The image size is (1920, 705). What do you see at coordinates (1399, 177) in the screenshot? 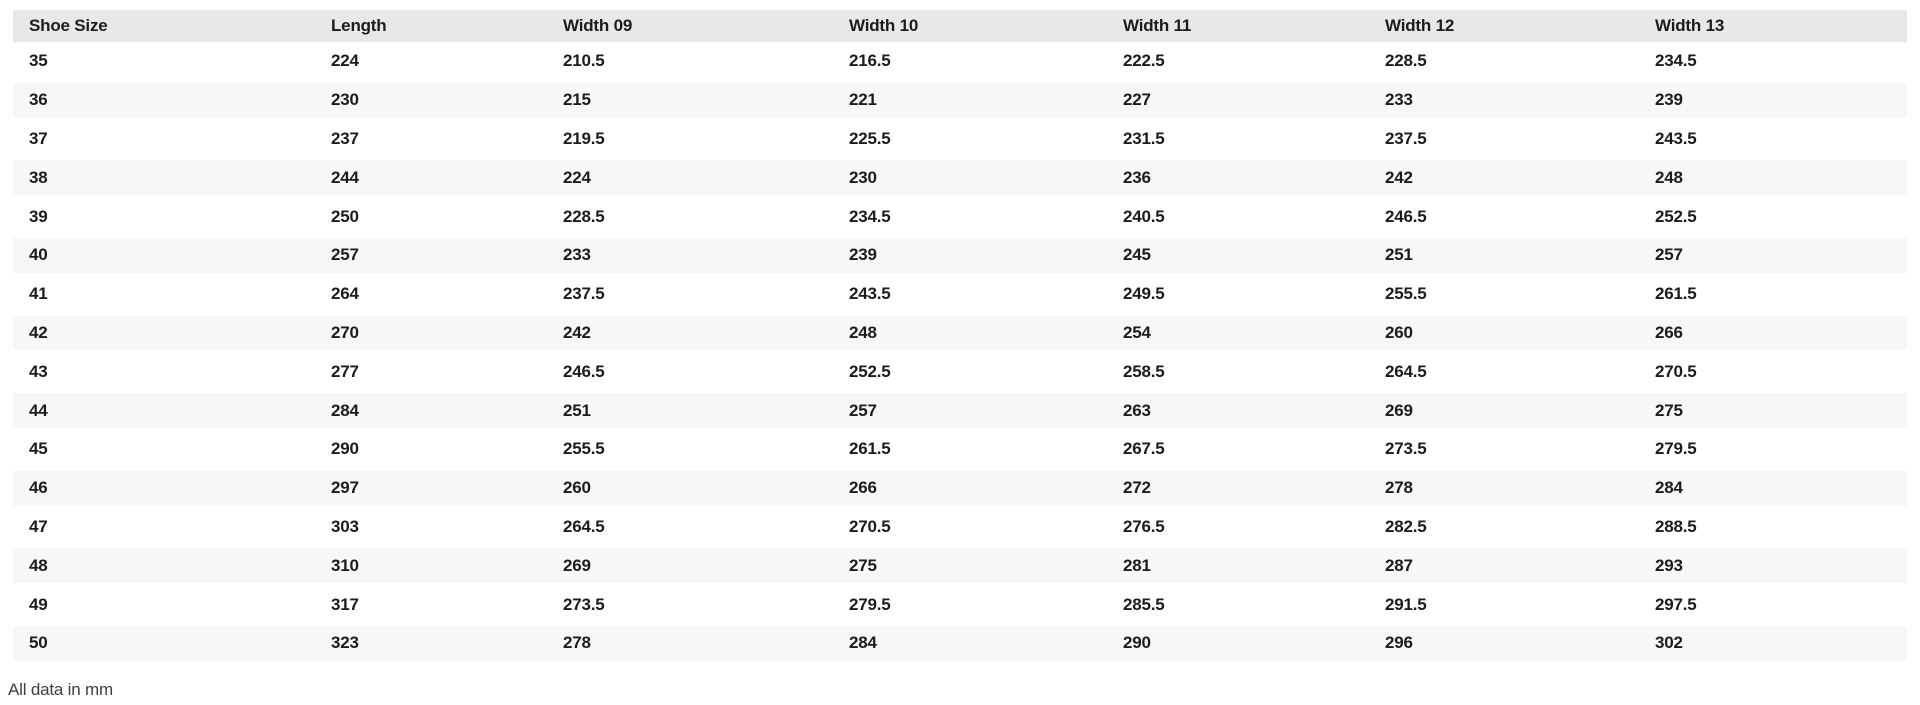
I see `table-cell: 242` at bounding box center [1399, 177].